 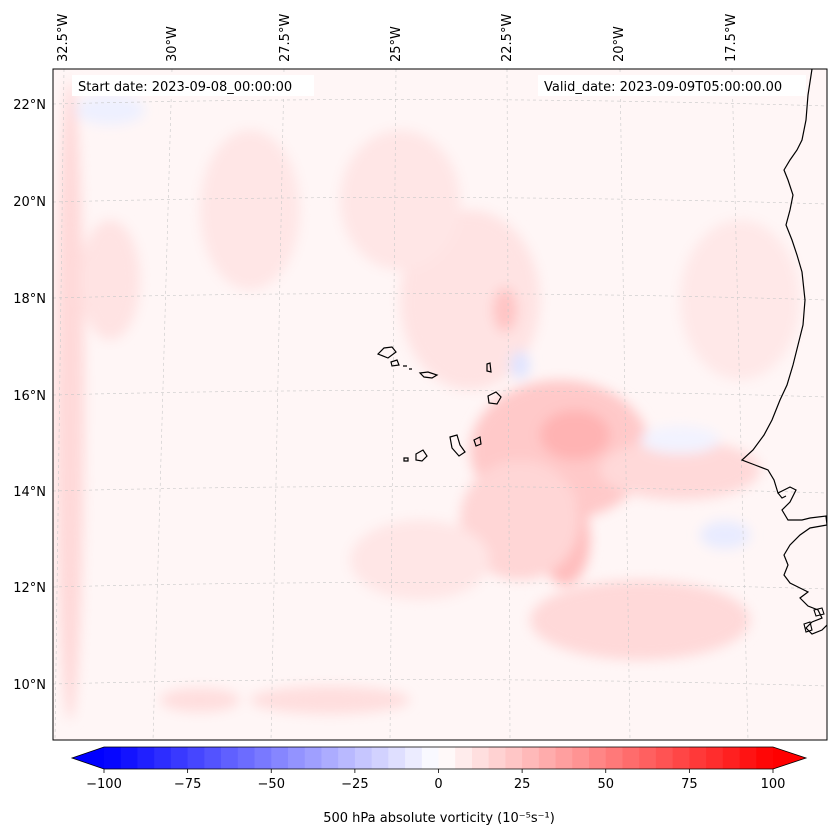 I want to click on valid-date-label: Valid_date: 2023-09-09T05:00:00.00, so click(x=663, y=87).